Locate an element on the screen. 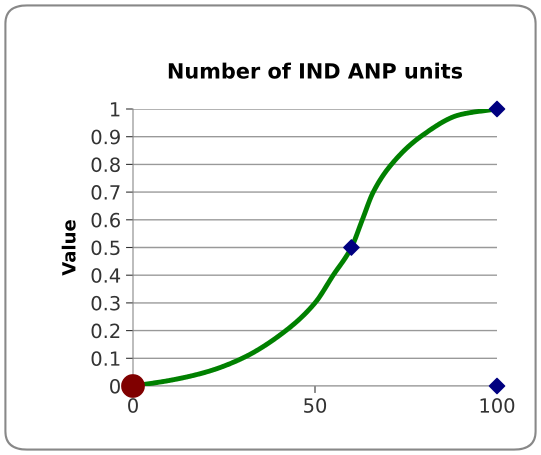 This screenshot has width=541, height=455. y-tick-label: 0.2 is located at coordinates (106, 331).